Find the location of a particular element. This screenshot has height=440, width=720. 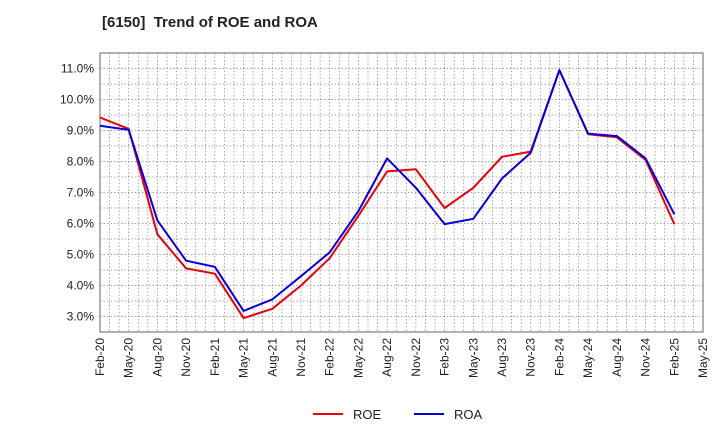

y-tick-label: 8.0% is located at coordinates (81, 162).